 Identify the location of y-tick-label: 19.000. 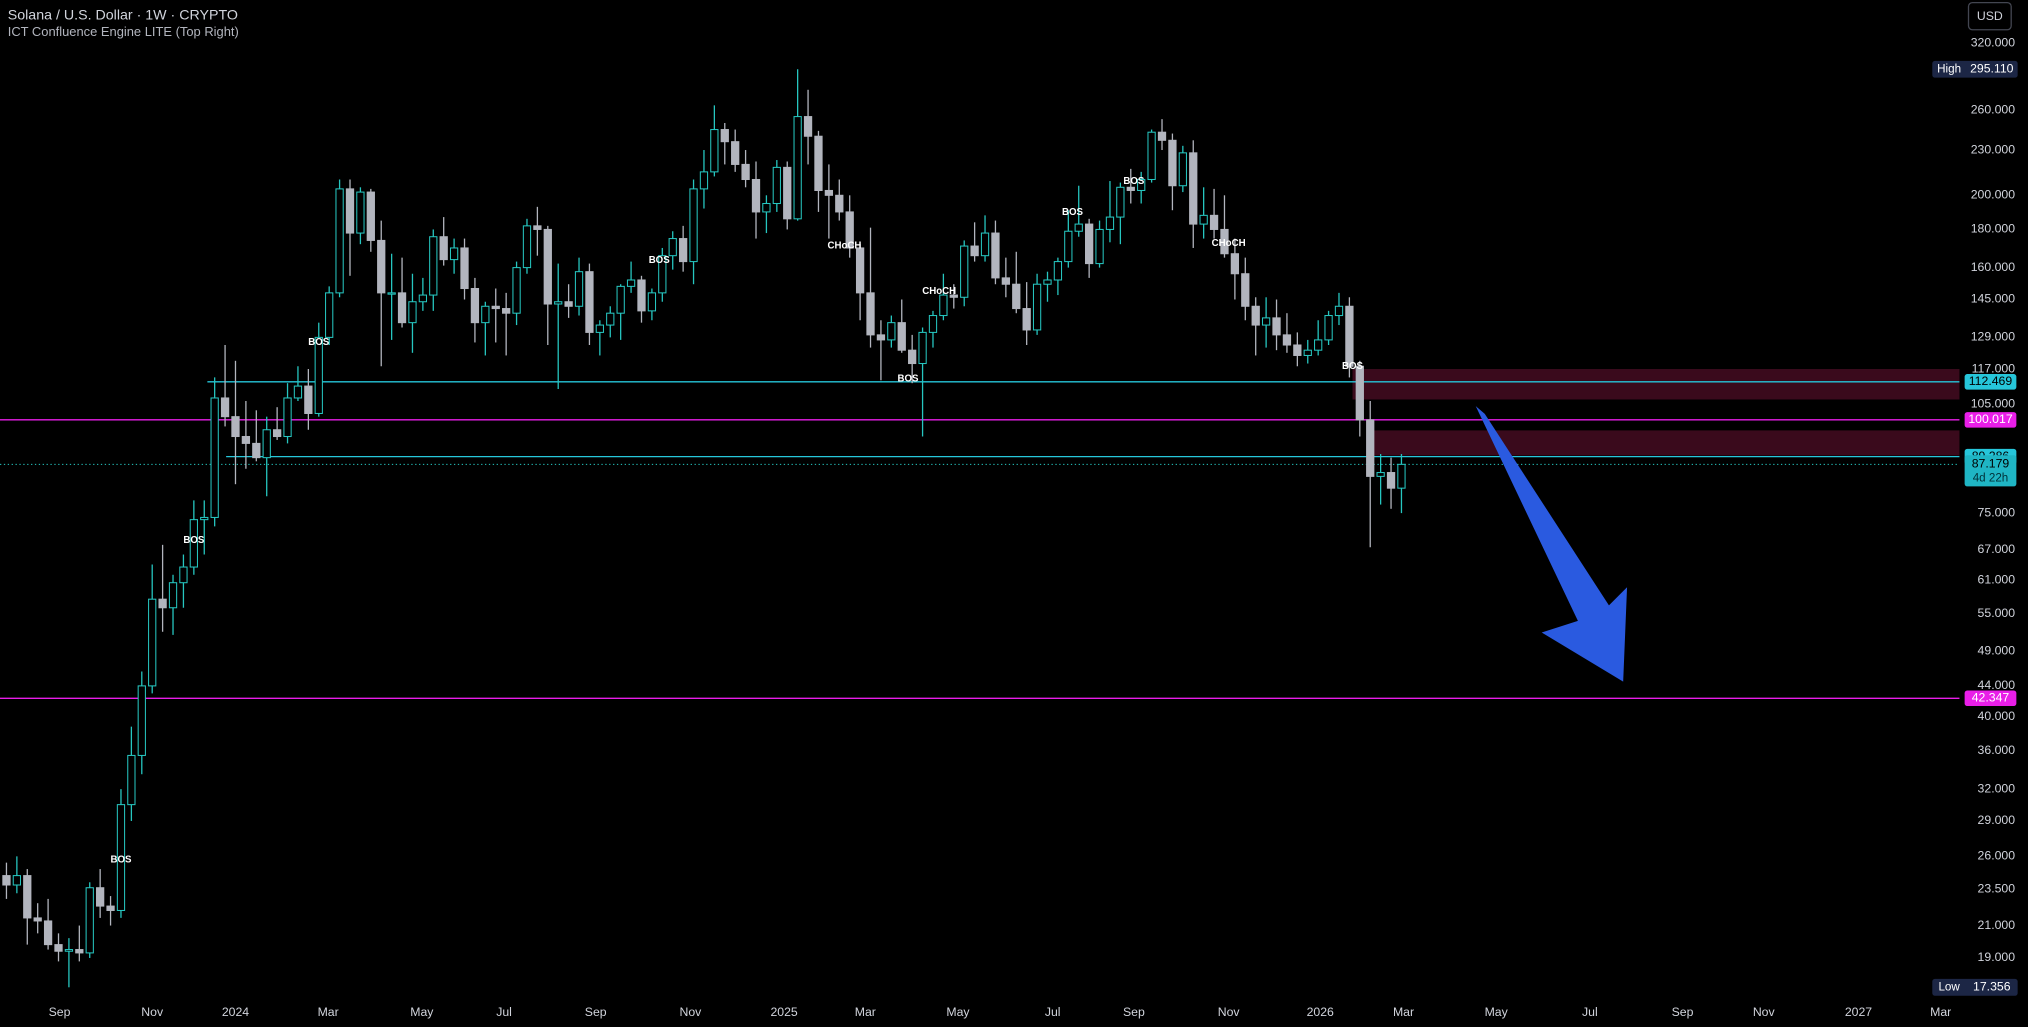
(1997, 957).